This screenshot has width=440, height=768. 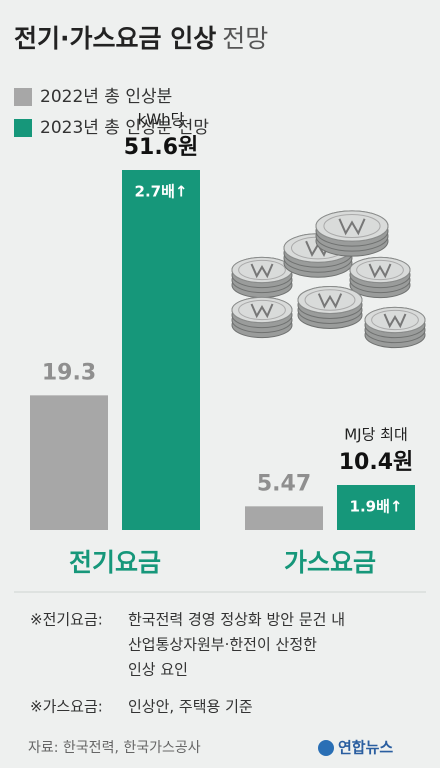 What do you see at coordinates (236, 620) in the screenshot?
I see `note-text: 한국전력 경영 정상화 방안 문건 내` at bounding box center [236, 620].